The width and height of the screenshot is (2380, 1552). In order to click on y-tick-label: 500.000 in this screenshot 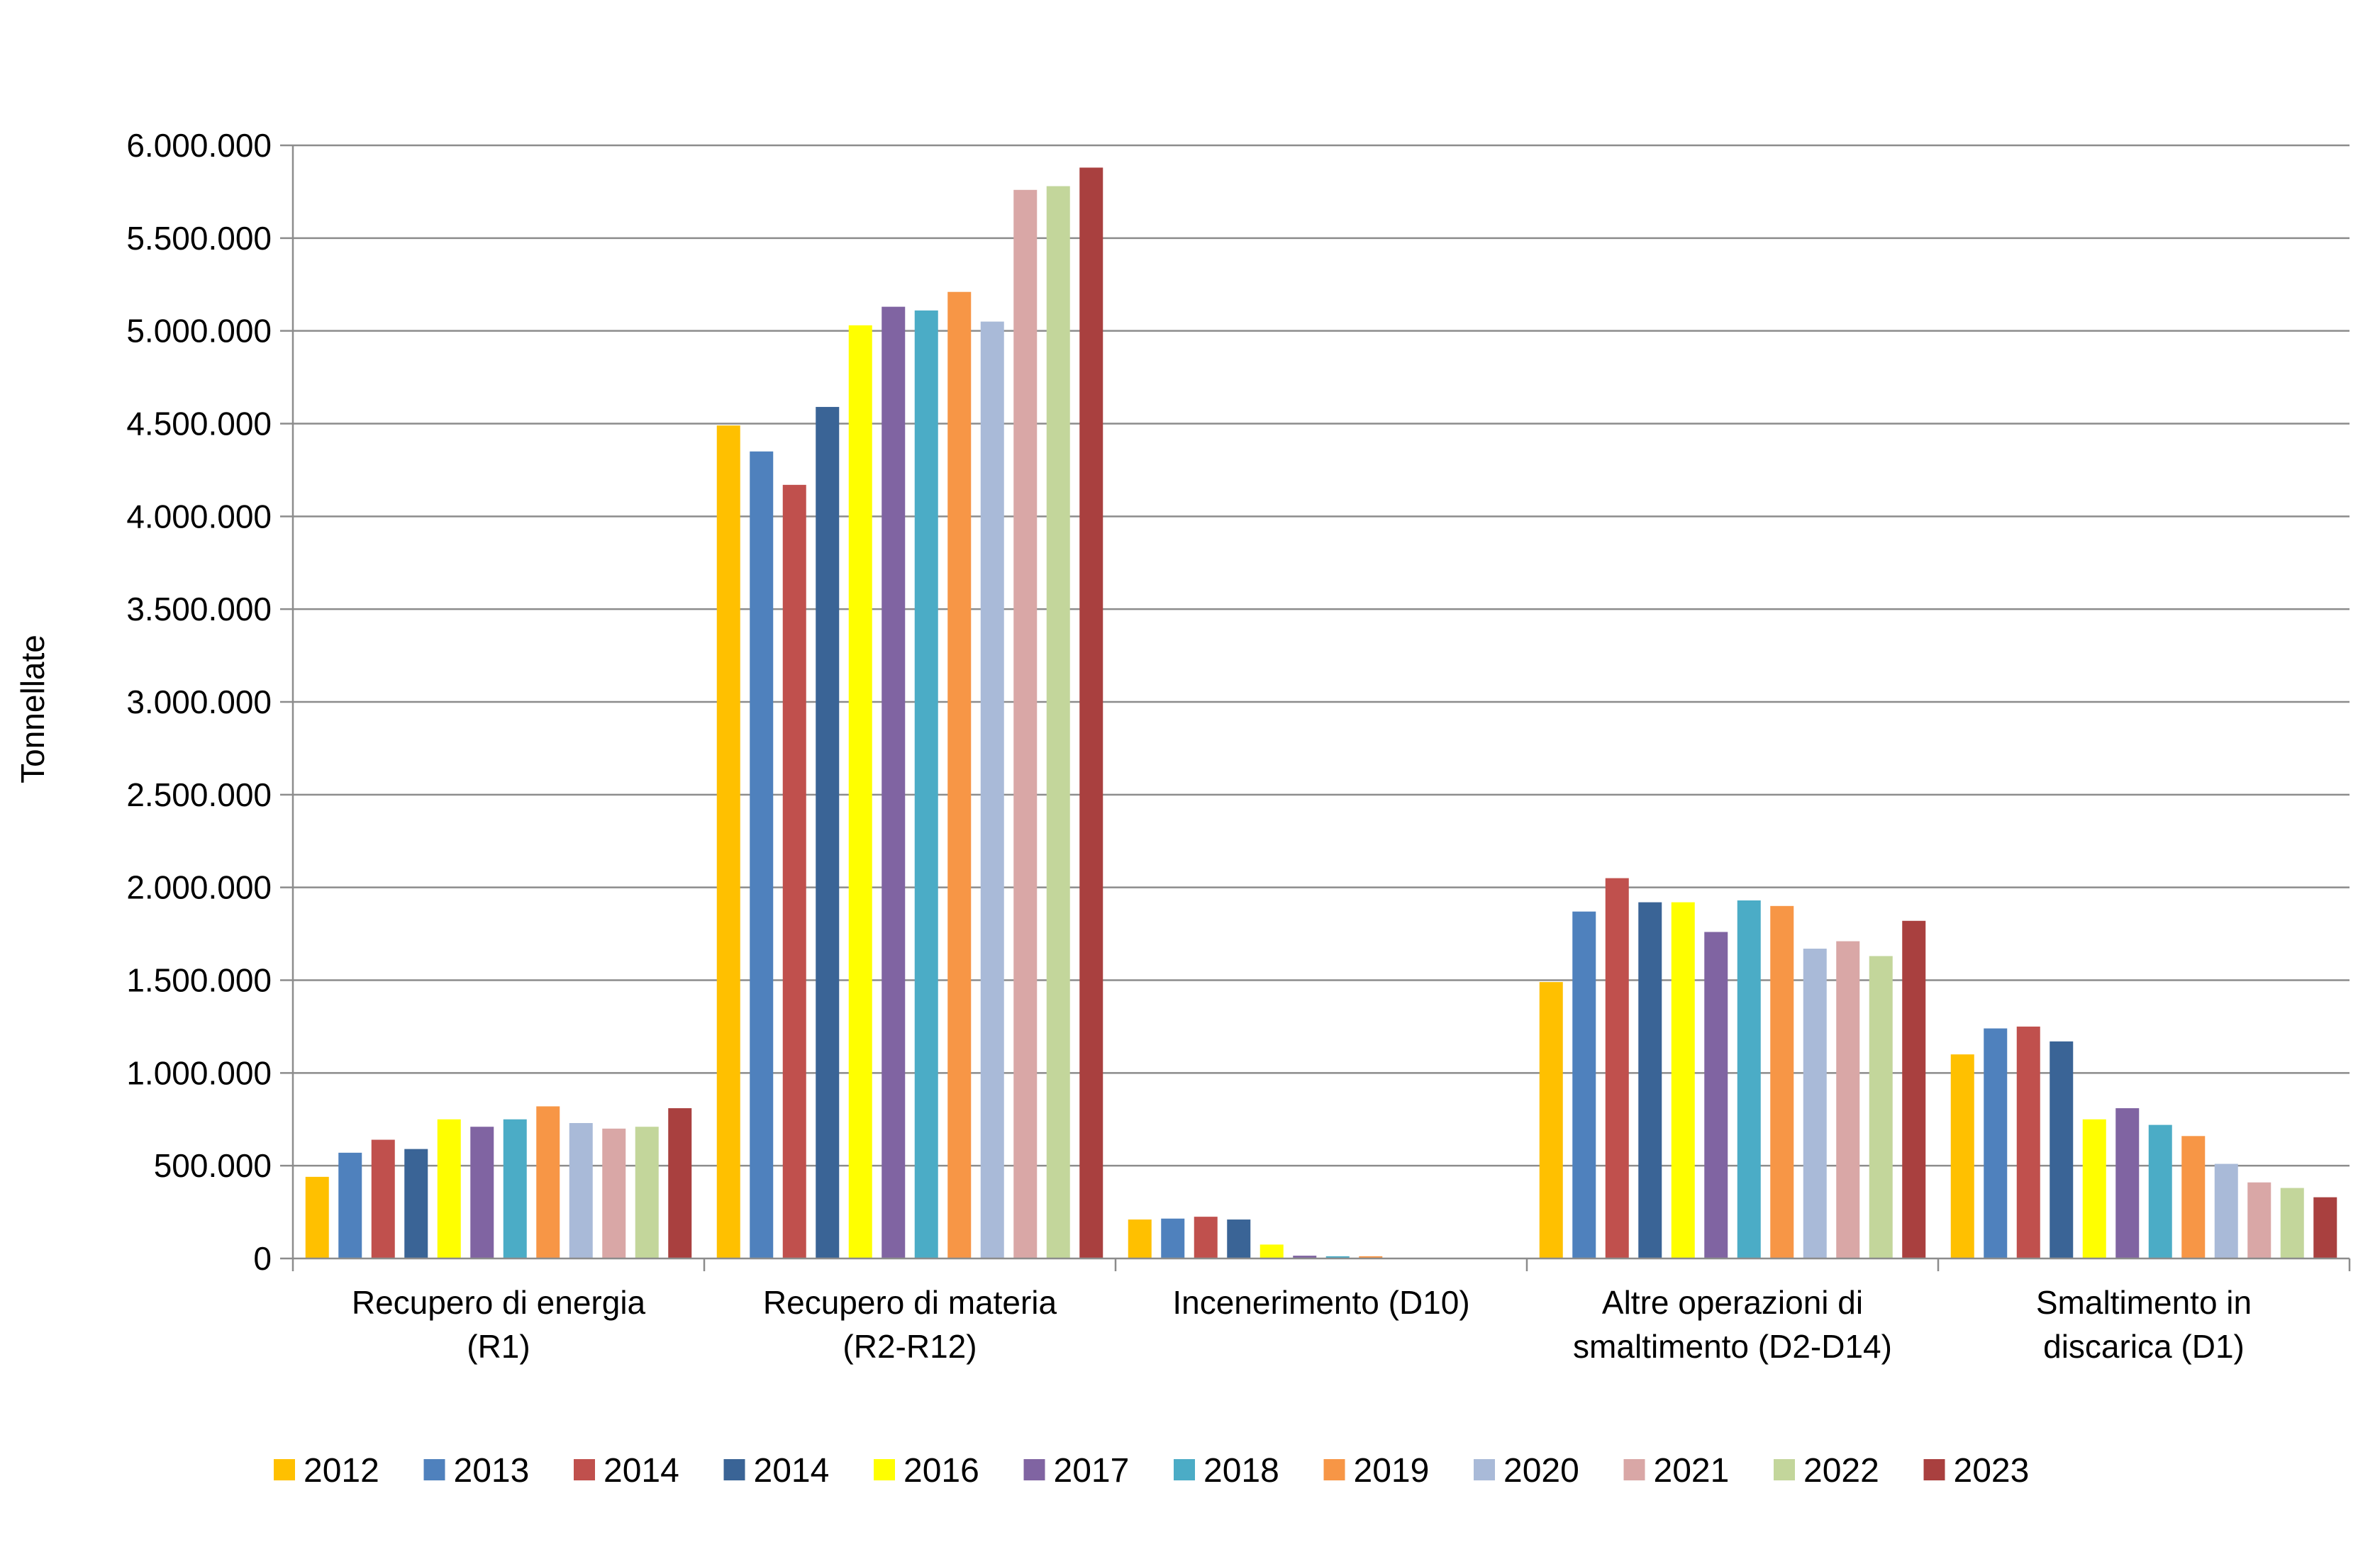, I will do `click(213, 1166)`.